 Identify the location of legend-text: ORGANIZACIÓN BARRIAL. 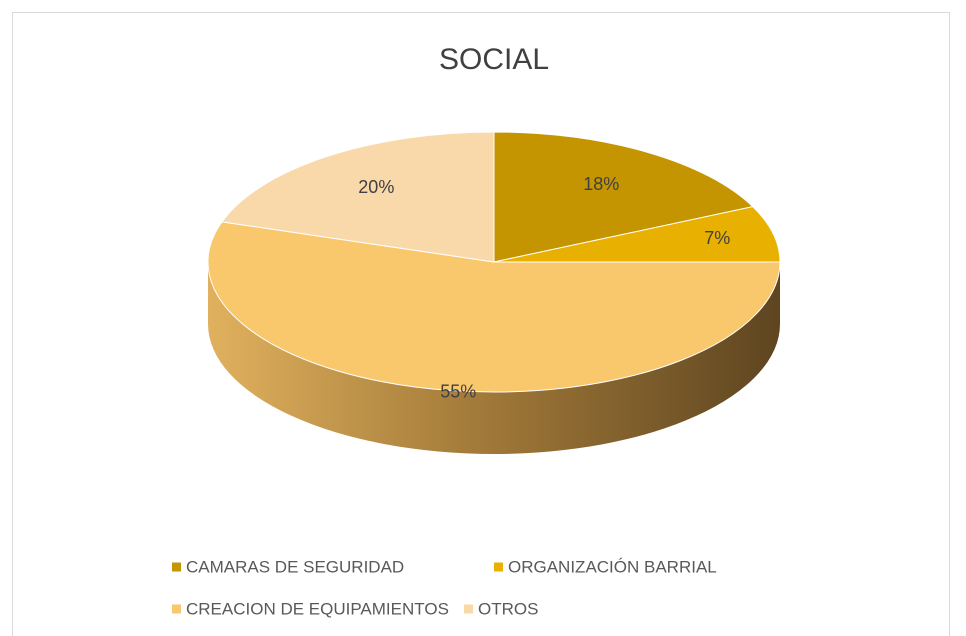
(612, 566).